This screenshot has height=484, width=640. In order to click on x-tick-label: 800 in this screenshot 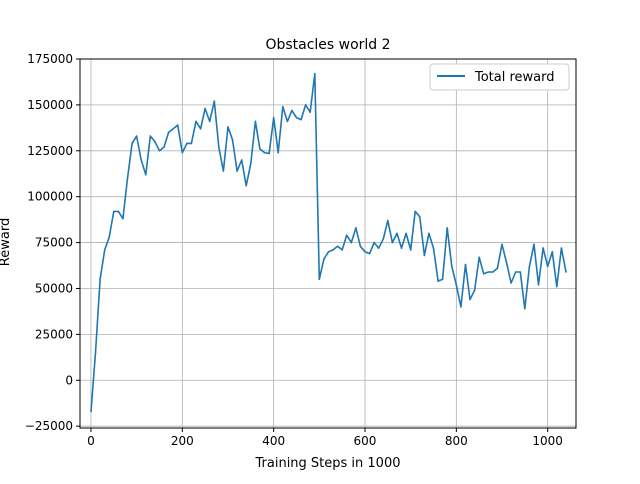, I will do `click(456, 441)`.